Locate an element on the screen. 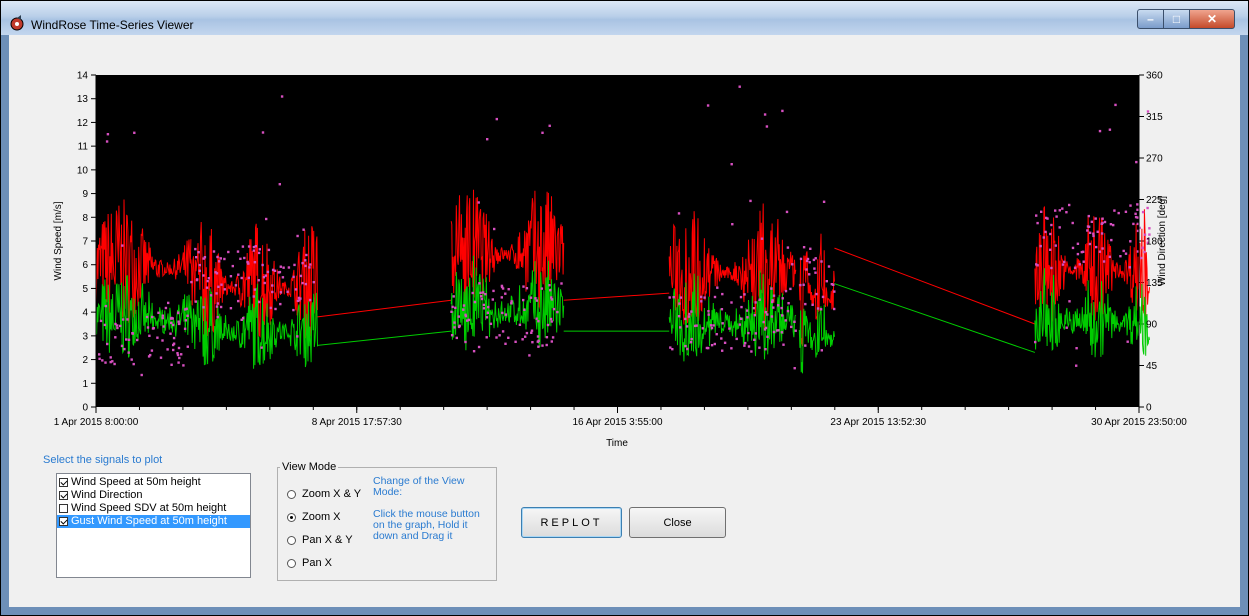  left-tick-label: 5 is located at coordinates (85, 289).